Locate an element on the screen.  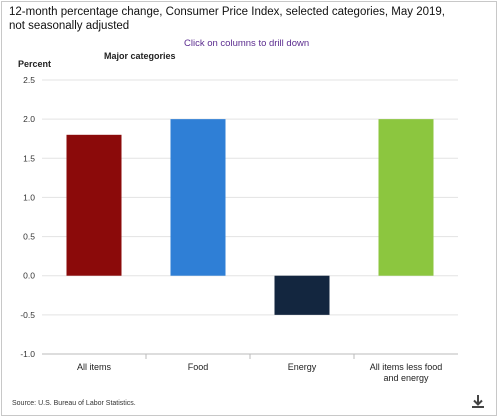
x-tick-label: Food is located at coordinates (198, 367).